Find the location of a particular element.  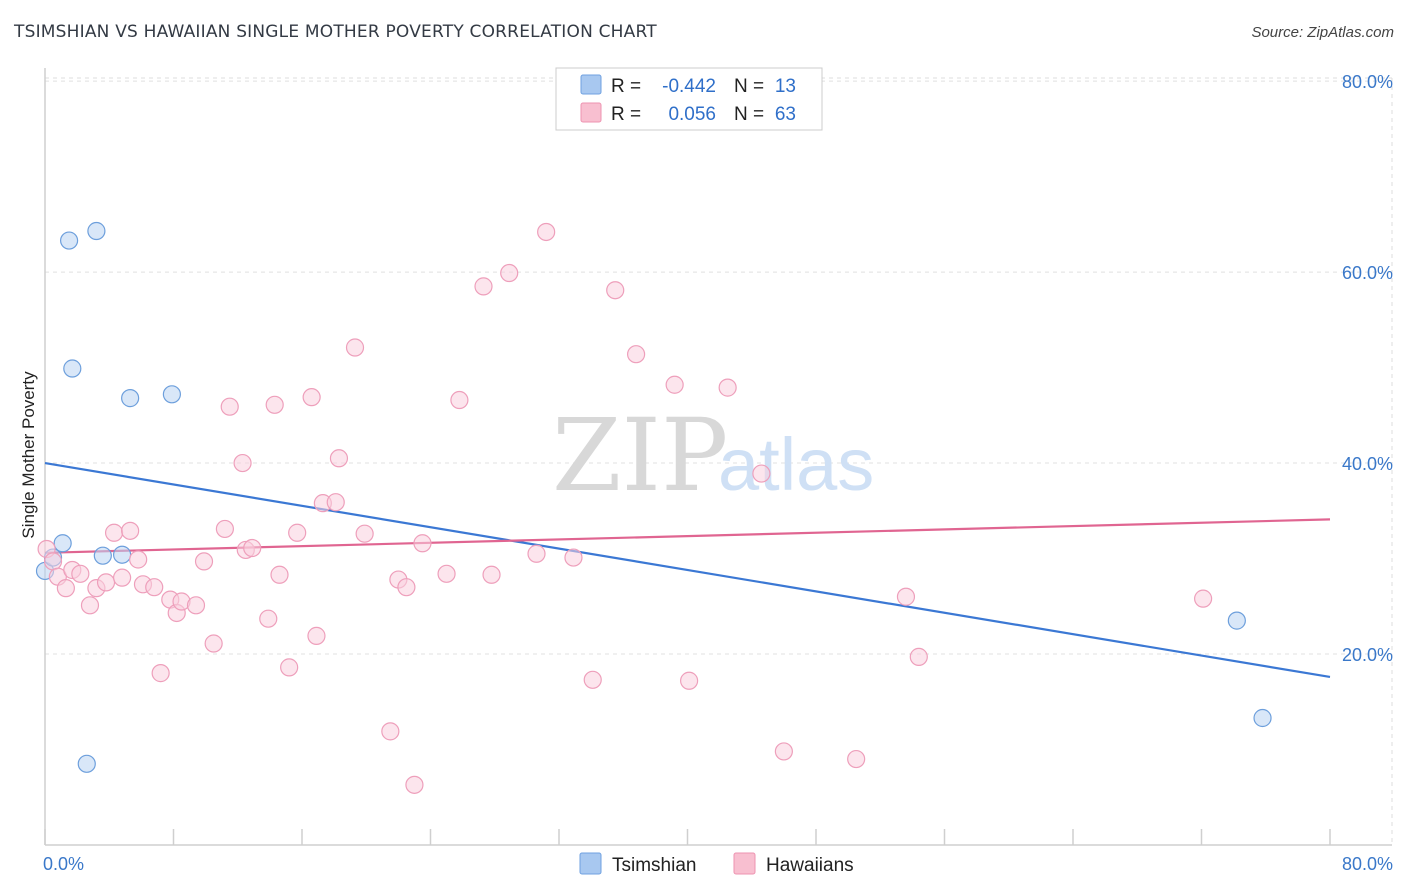

y-axis-title: Single Mother Poverty is located at coordinates (28, 455).